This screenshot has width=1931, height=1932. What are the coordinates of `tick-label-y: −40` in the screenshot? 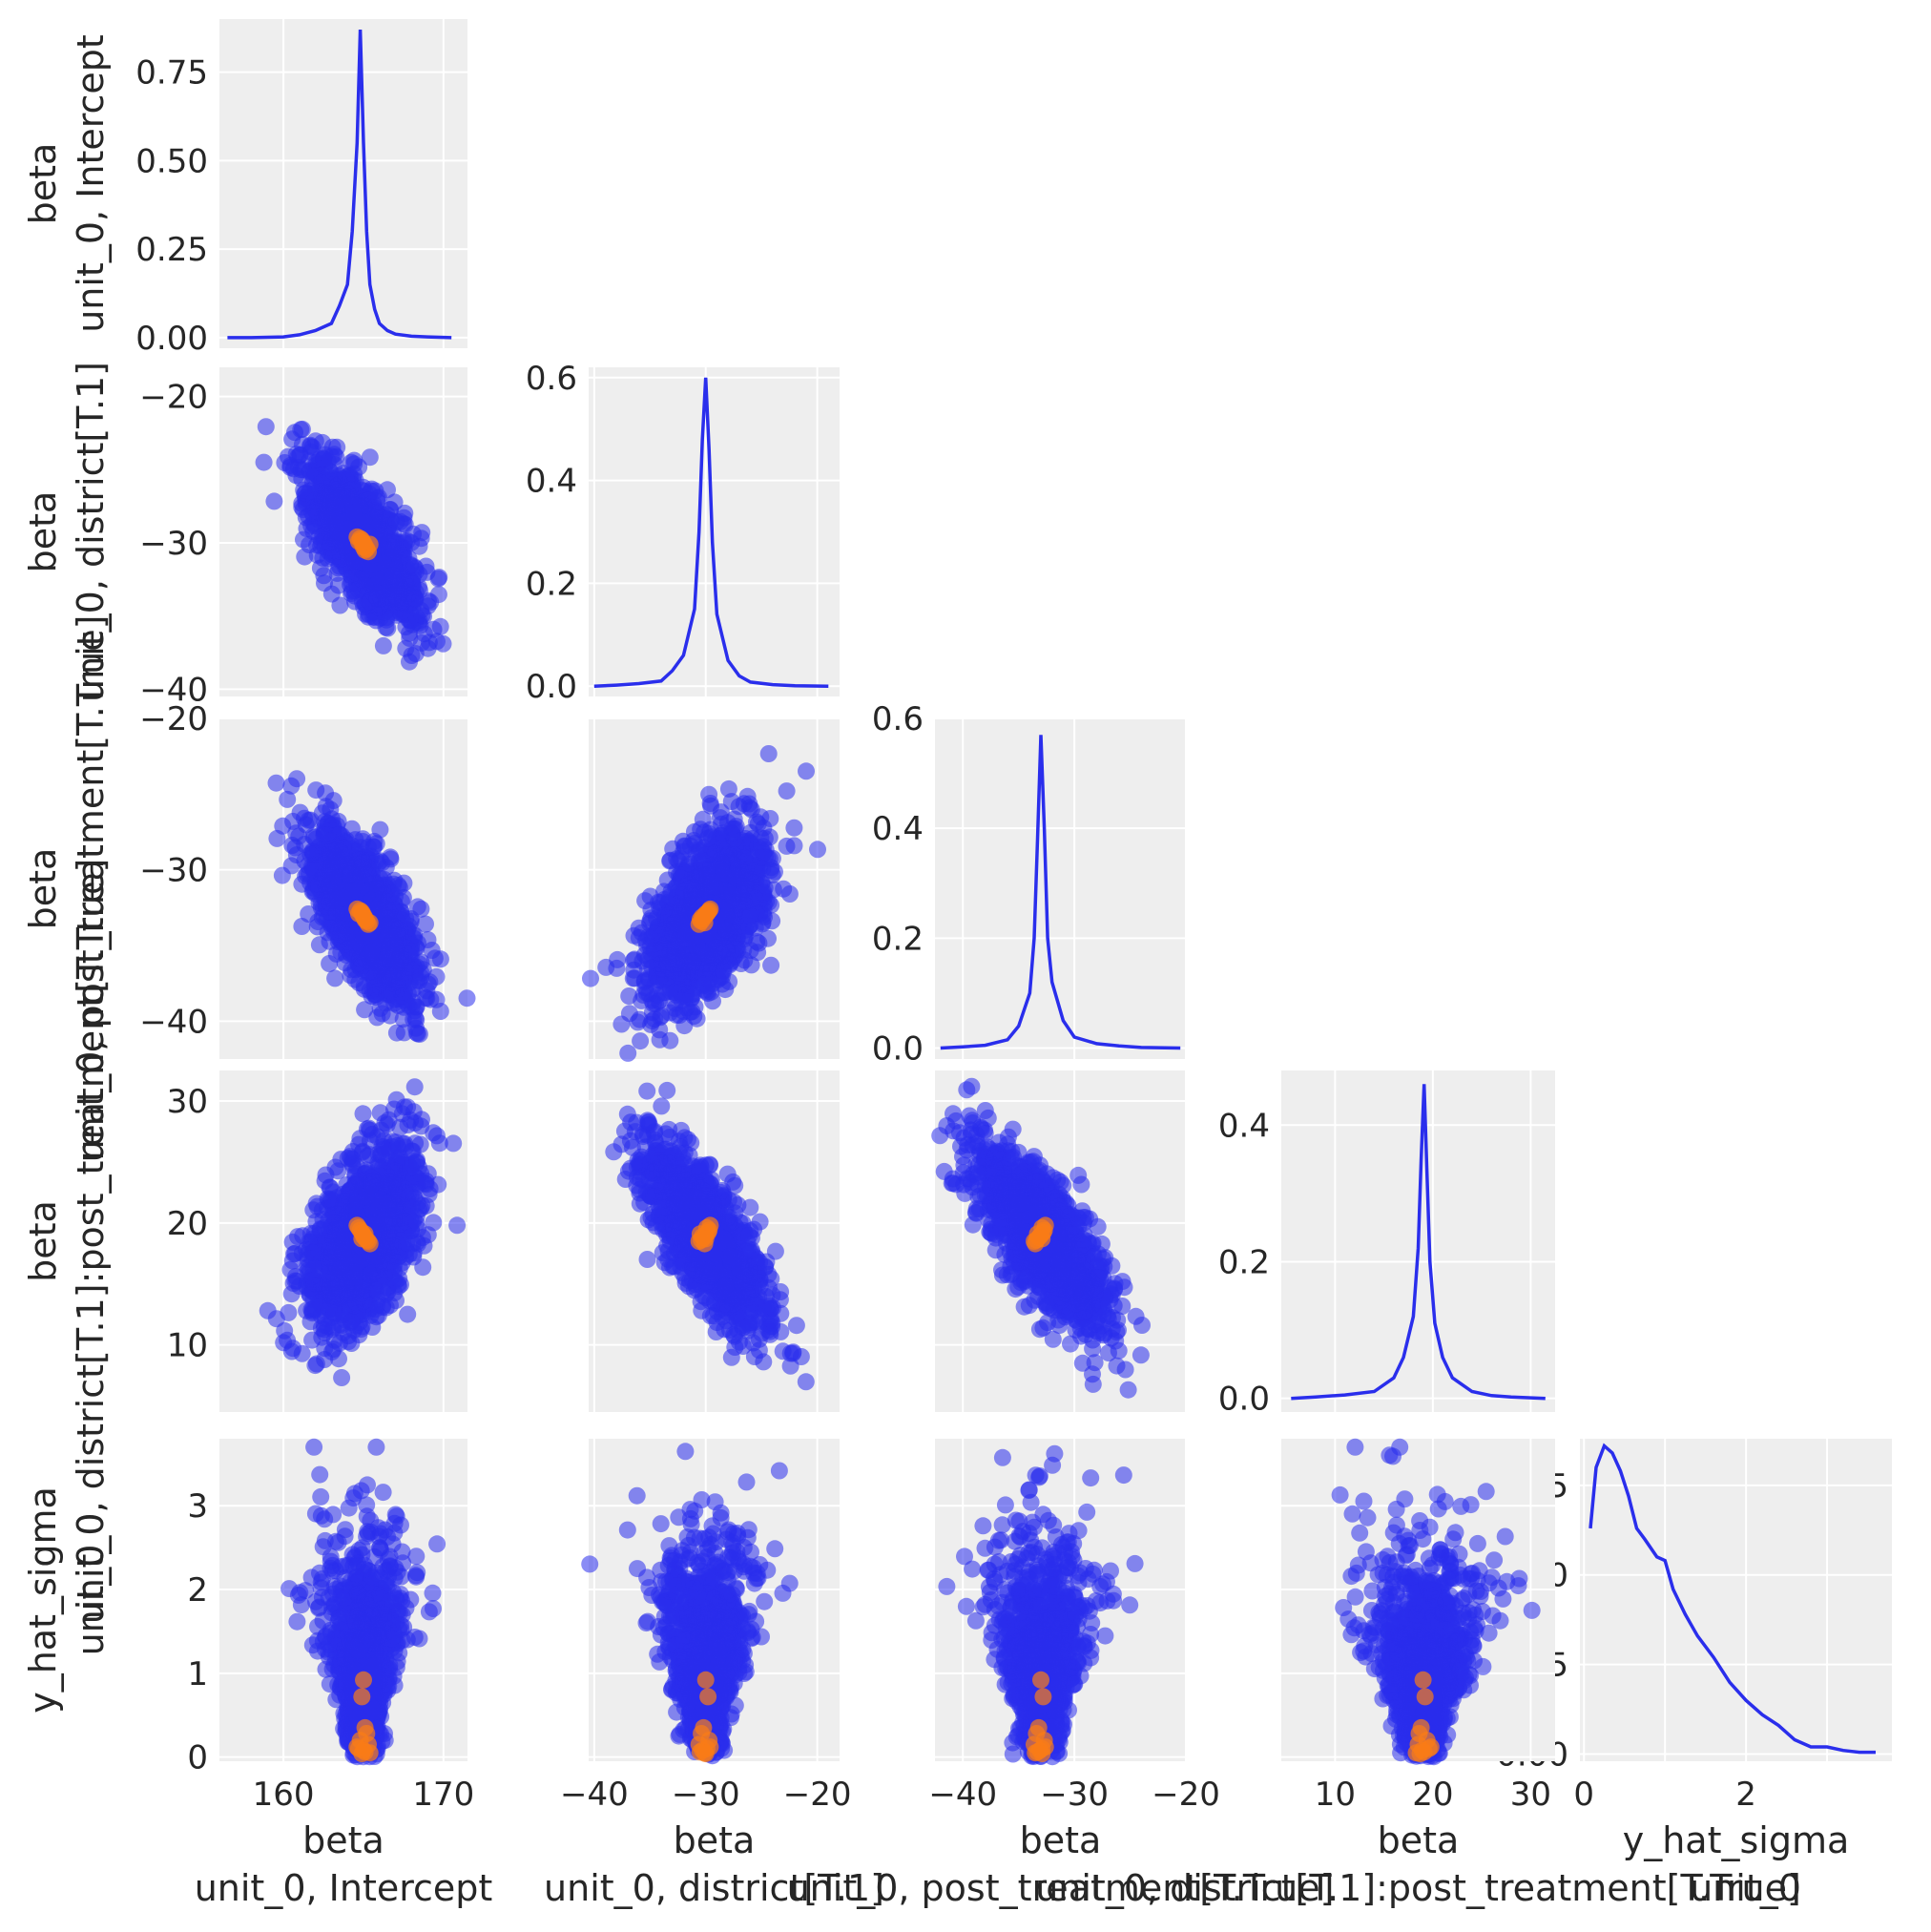 It's located at (173, 1022).